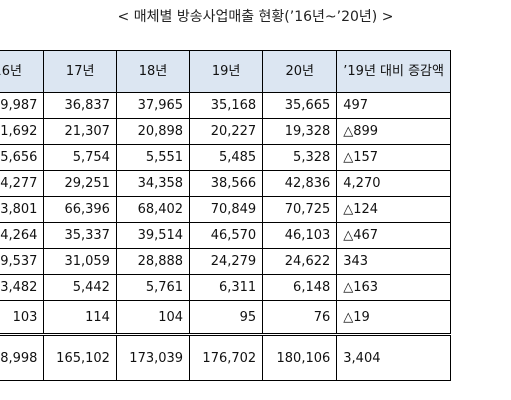 This screenshot has height=400, width=511. I want to click on header-row: 16년17년18년19년20년’19년 대비 증감액, so click(225, 71).